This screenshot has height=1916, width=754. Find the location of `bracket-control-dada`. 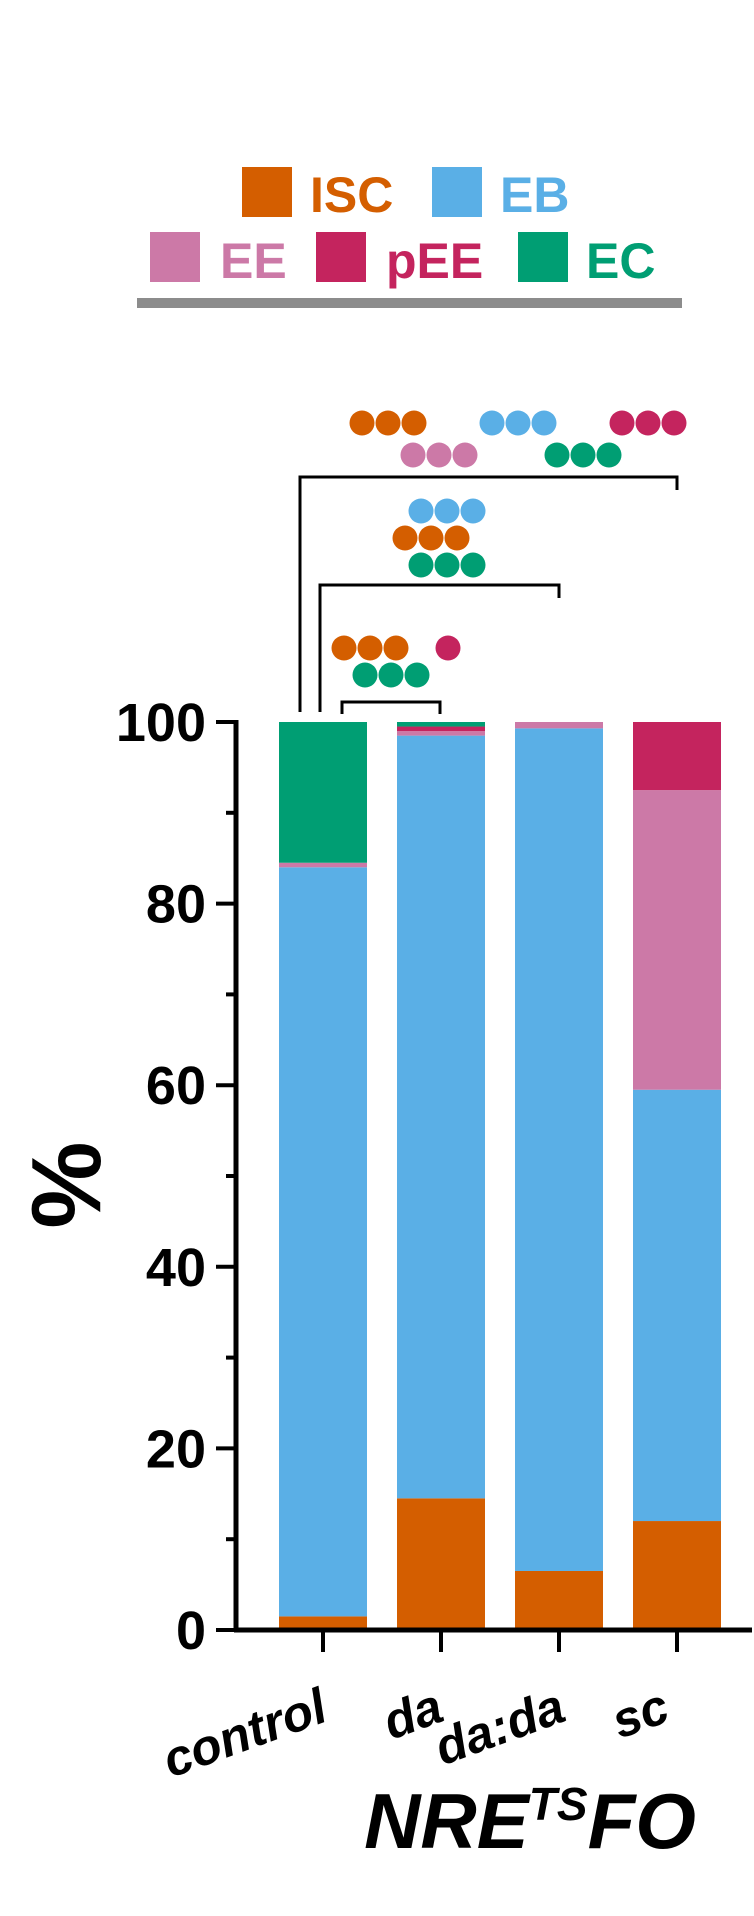

bracket-control-dada is located at coordinates (439, 647).